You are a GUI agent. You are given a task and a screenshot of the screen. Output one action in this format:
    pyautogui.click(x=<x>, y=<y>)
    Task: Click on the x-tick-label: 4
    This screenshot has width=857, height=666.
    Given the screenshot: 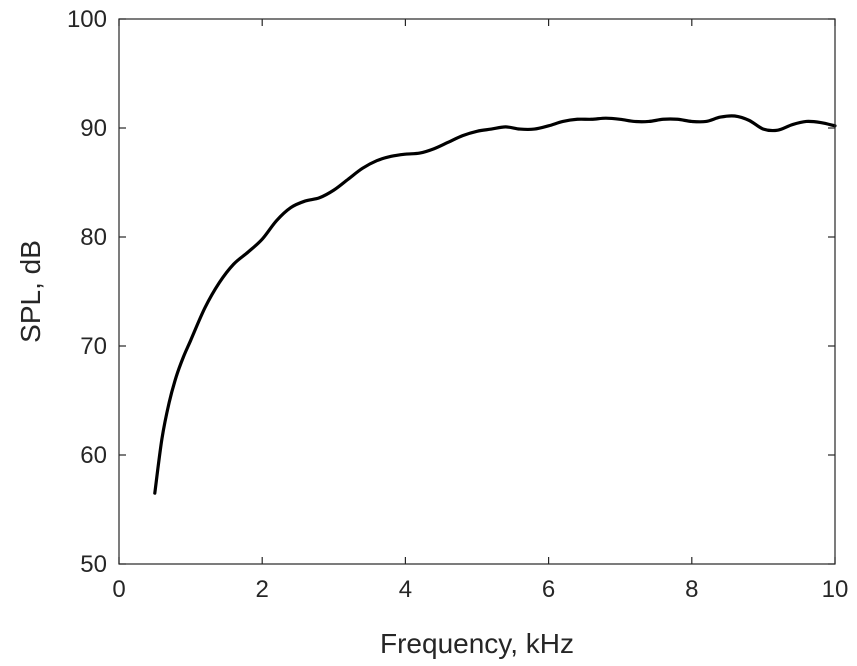 What is the action you would take?
    pyautogui.click(x=405, y=589)
    